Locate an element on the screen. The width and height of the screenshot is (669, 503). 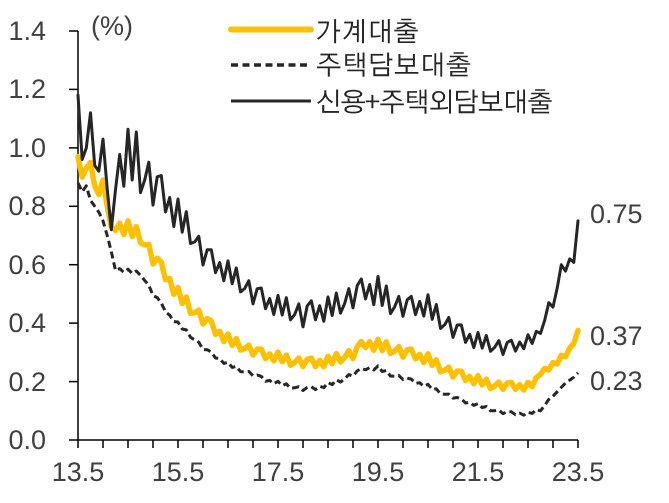
svg-text: 0.37 is located at coordinates (616, 336).